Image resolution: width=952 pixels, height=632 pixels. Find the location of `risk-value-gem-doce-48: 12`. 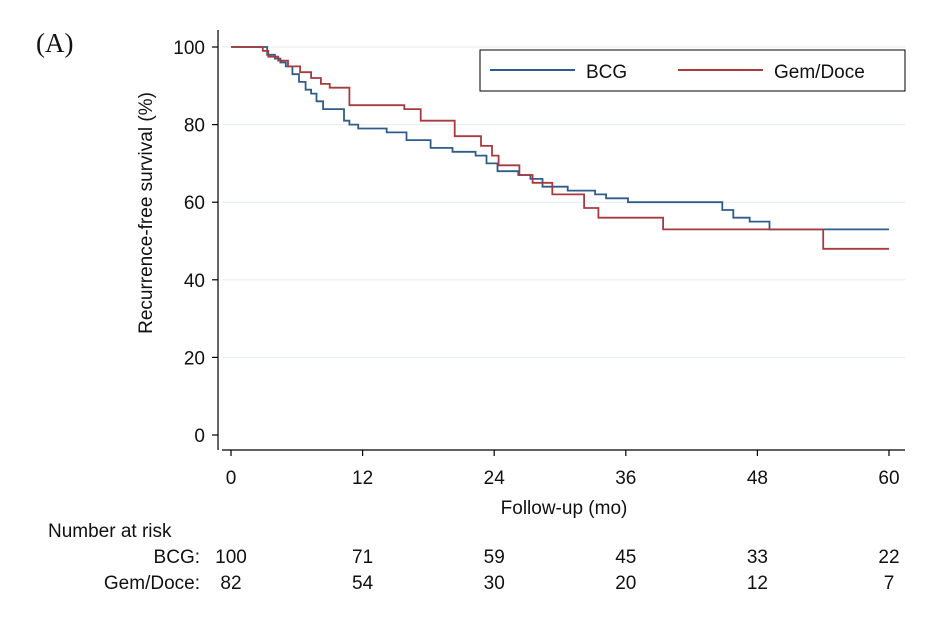

risk-value-gem-doce-48: 12 is located at coordinates (757, 583).